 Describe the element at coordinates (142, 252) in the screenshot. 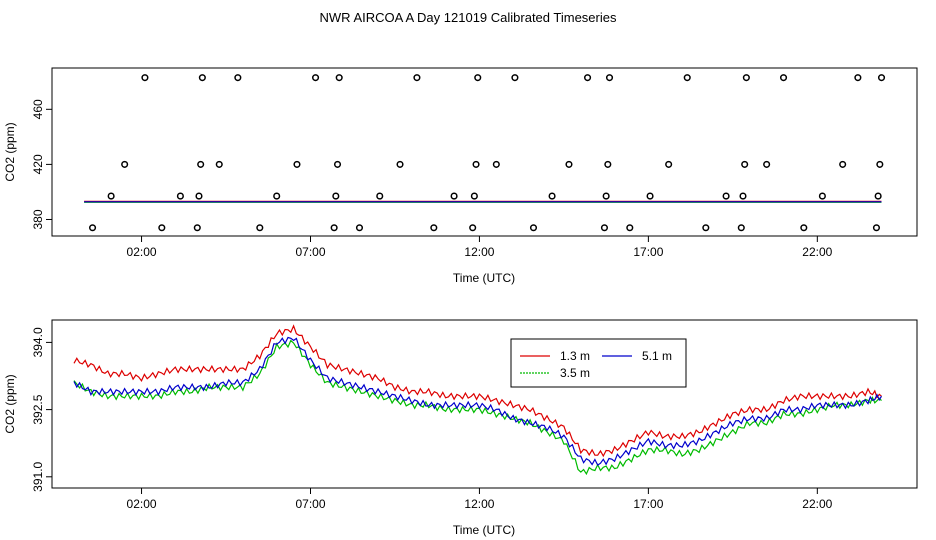

I see `top-x-tick-label: 02:00` at that location.